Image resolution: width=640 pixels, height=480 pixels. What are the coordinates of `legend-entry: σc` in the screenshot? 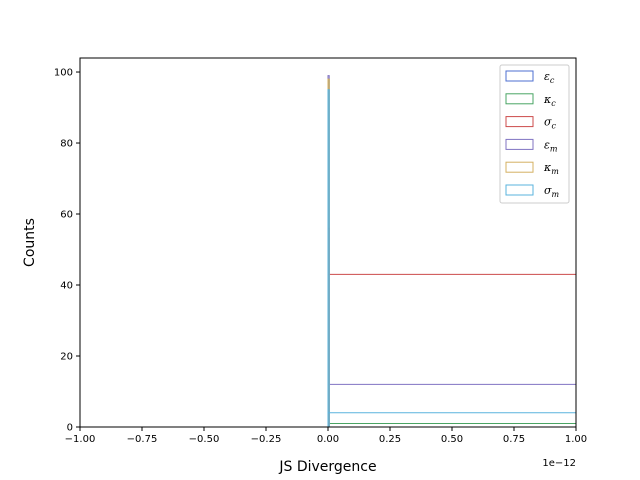 It's located at (550, 123).